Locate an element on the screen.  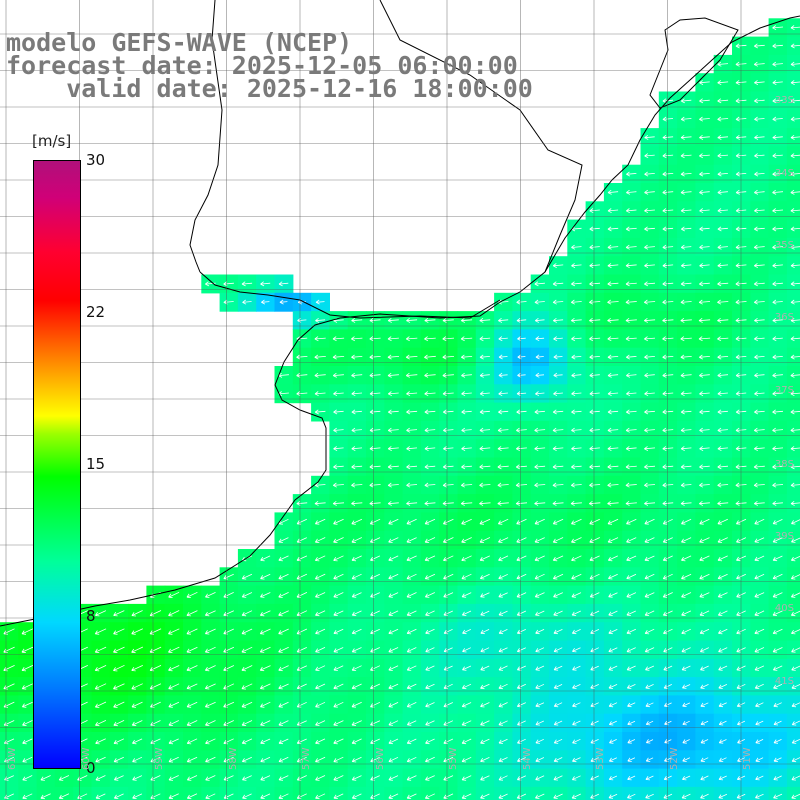
lat-label: 37S is located at coordinates (784, 390).